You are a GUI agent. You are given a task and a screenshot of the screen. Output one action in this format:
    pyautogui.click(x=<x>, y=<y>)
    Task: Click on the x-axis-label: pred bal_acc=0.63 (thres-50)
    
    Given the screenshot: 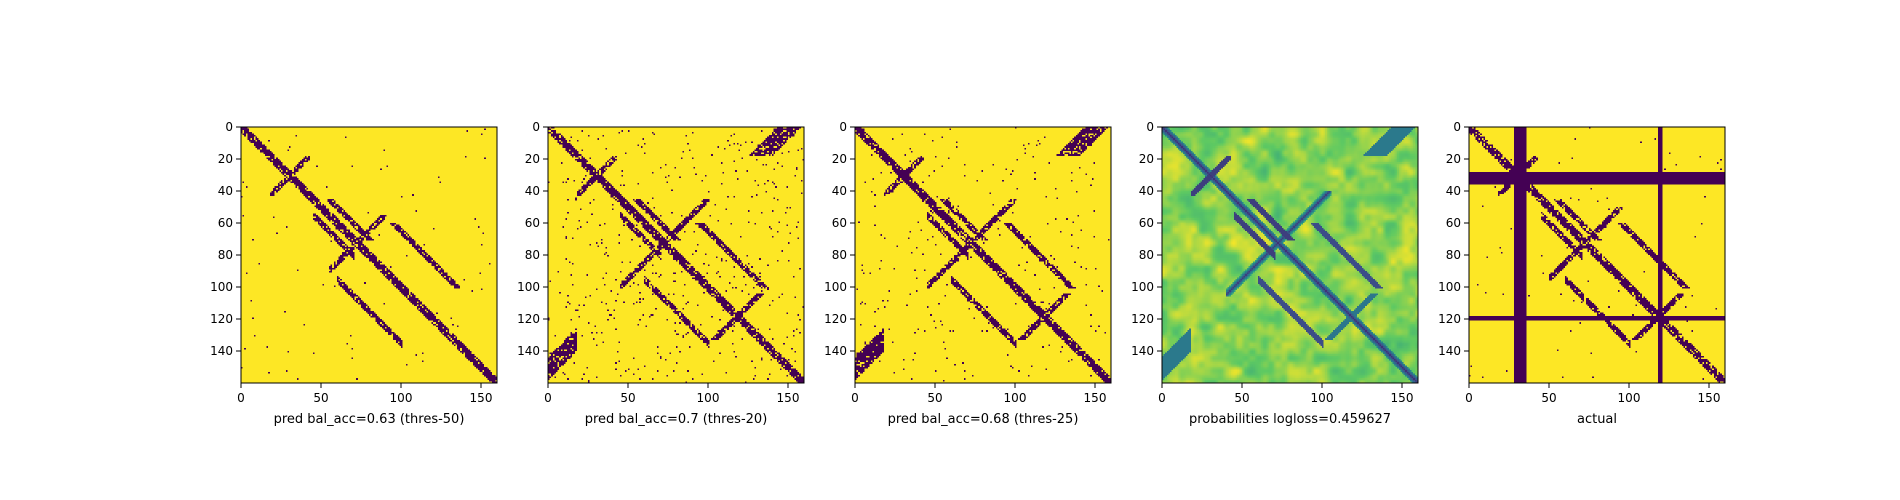 What is the action you would take?
    pyautogui.click(x=369, y=419)
    